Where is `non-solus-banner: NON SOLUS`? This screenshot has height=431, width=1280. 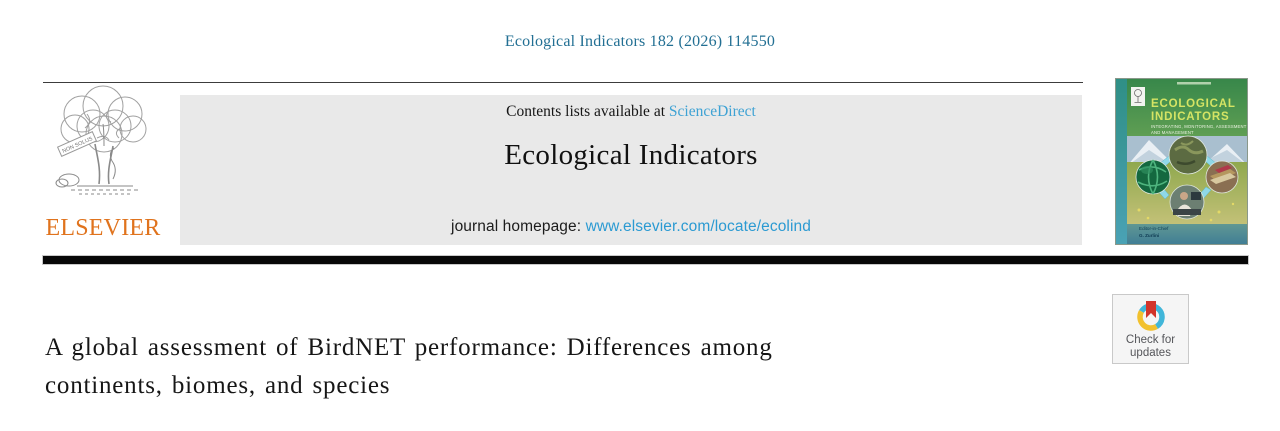
non-solus-banner: NON SOLUS is located at coordinates (77, 144).